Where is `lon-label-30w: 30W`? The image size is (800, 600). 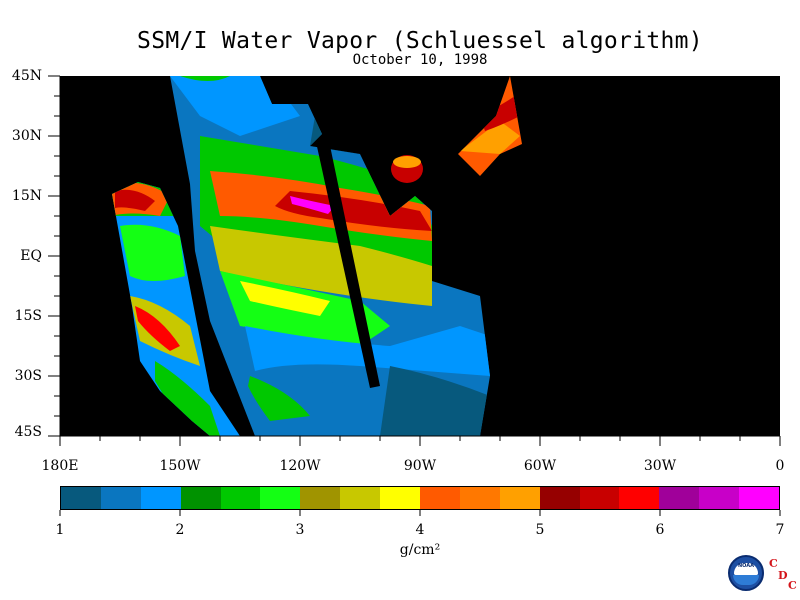 lon-label-30w: 30W is located at coordinates (660, 466).